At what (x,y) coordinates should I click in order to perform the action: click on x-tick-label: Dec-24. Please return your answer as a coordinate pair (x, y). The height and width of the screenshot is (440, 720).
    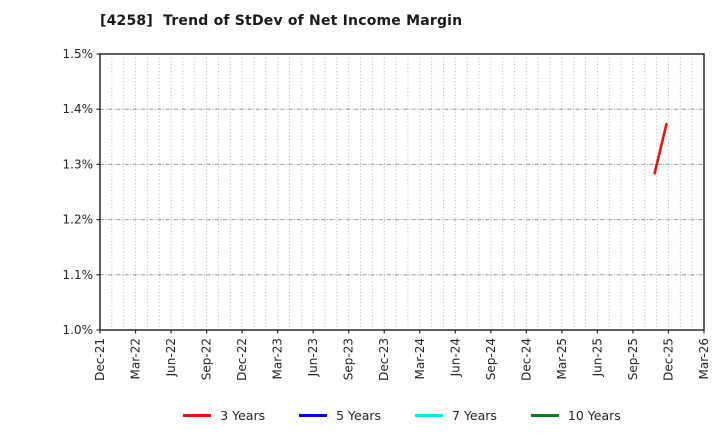
    Looking at the image, I should click on (526, 359).